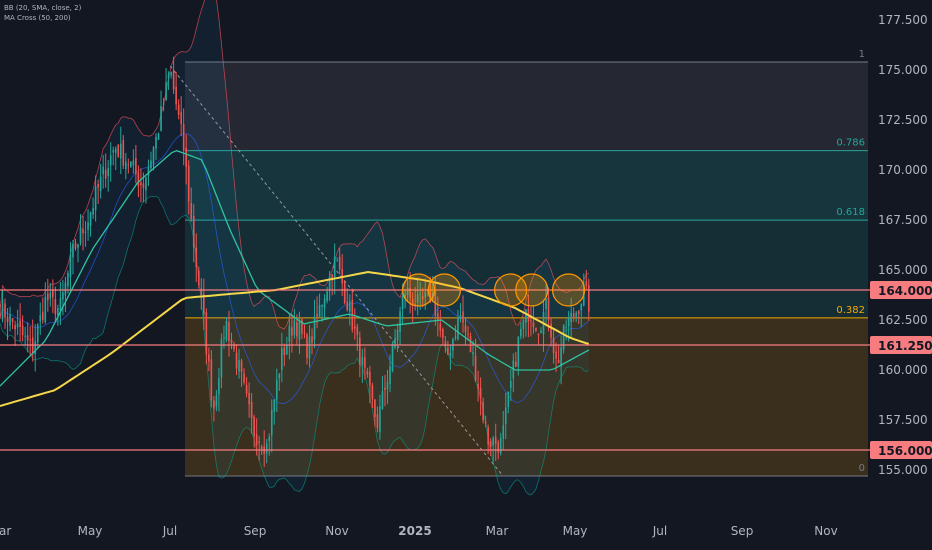 This screenshot has height=550, width=932. What do you see at coordinates (575, 531) in the screenshot?
I see `time-tick-label: May` at bounding box center [575, 531].